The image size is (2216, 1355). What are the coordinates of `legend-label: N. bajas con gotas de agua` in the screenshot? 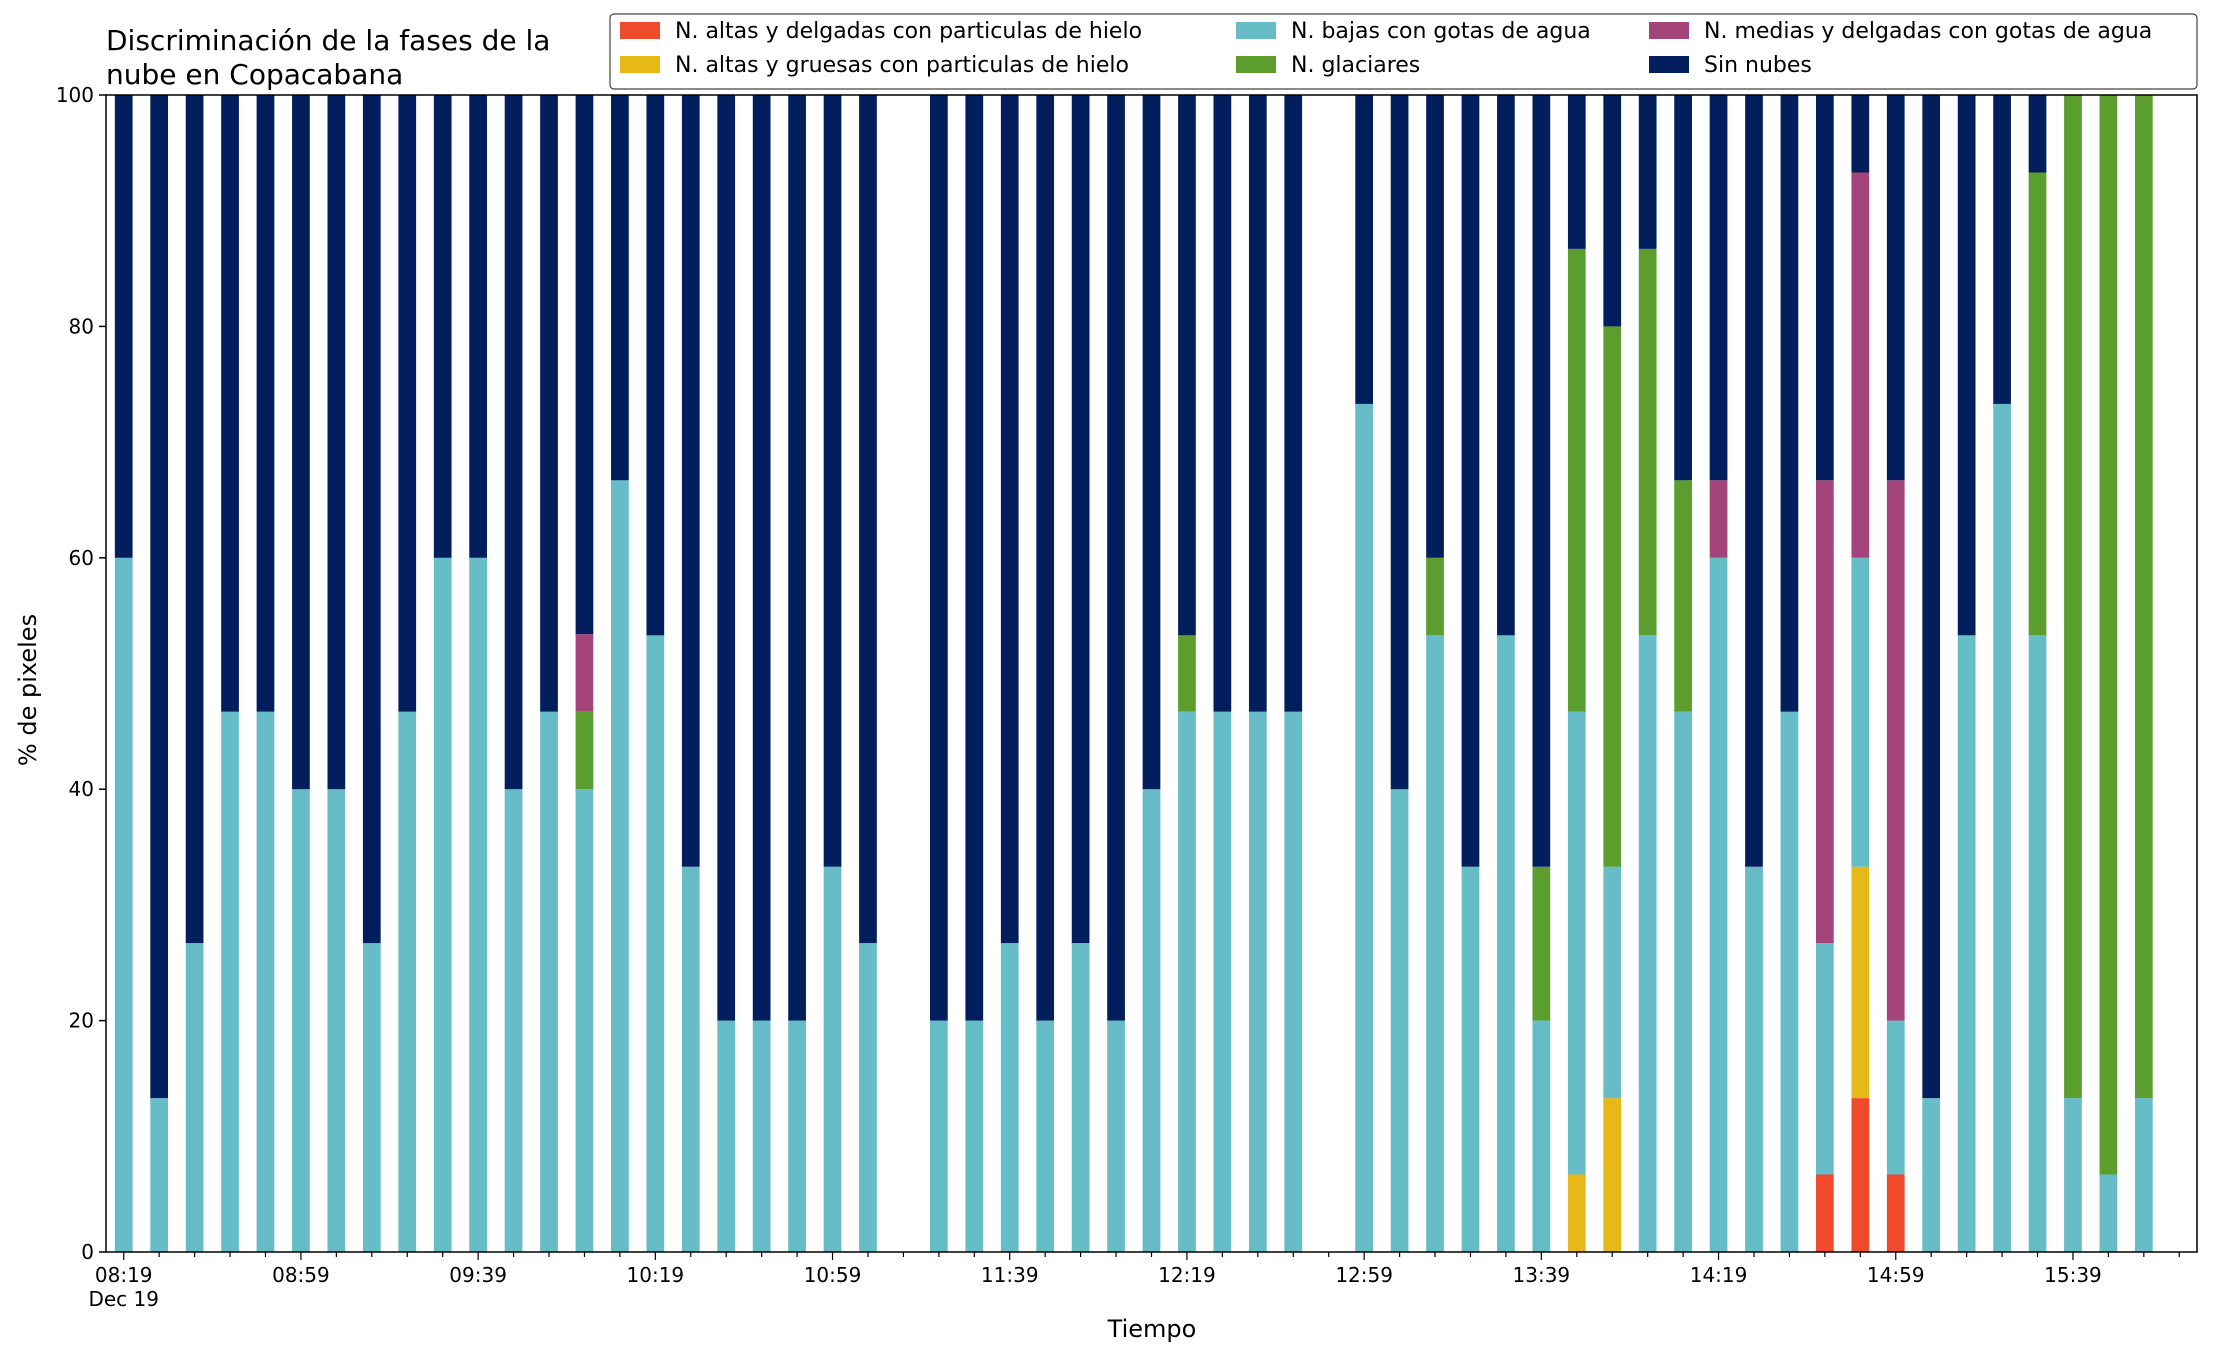 It's located at (1441, 31).